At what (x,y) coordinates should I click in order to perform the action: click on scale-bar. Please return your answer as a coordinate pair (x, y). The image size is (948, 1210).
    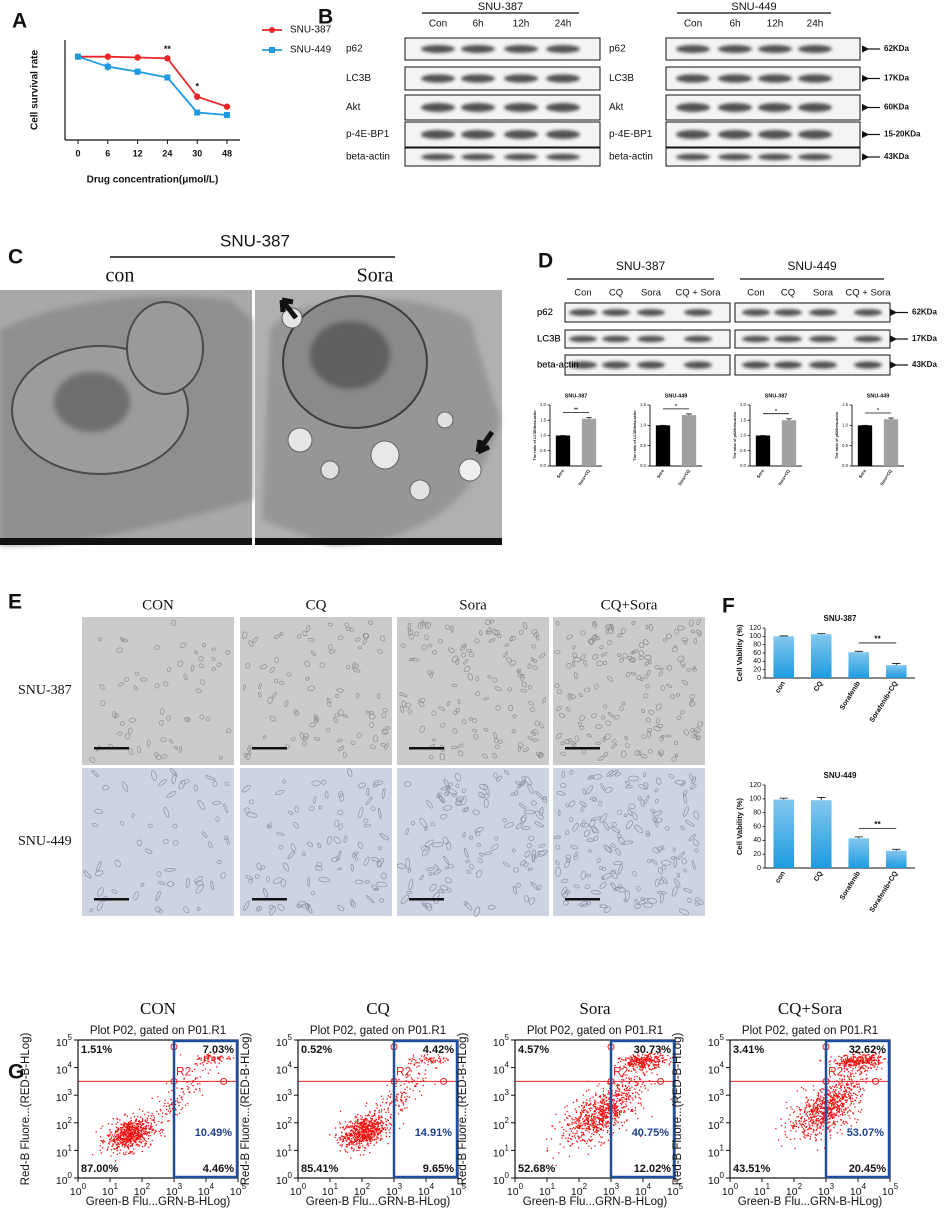
    Looking at the image, I should click on (582, 748).